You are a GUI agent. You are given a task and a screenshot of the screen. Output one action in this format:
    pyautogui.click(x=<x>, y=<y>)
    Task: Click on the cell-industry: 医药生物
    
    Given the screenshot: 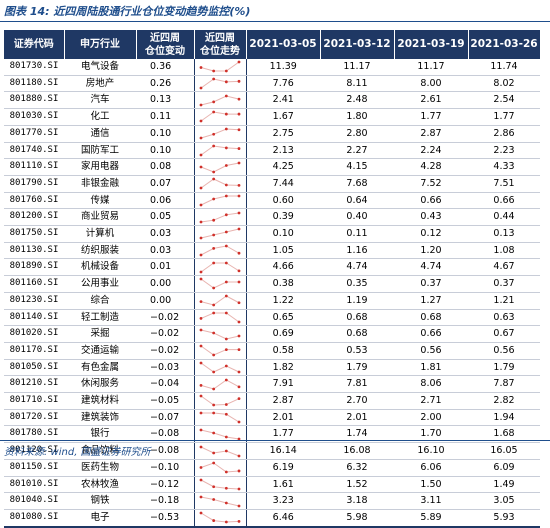 What is the action you would take?
    pyautogui.click(x=100, y=468)
    